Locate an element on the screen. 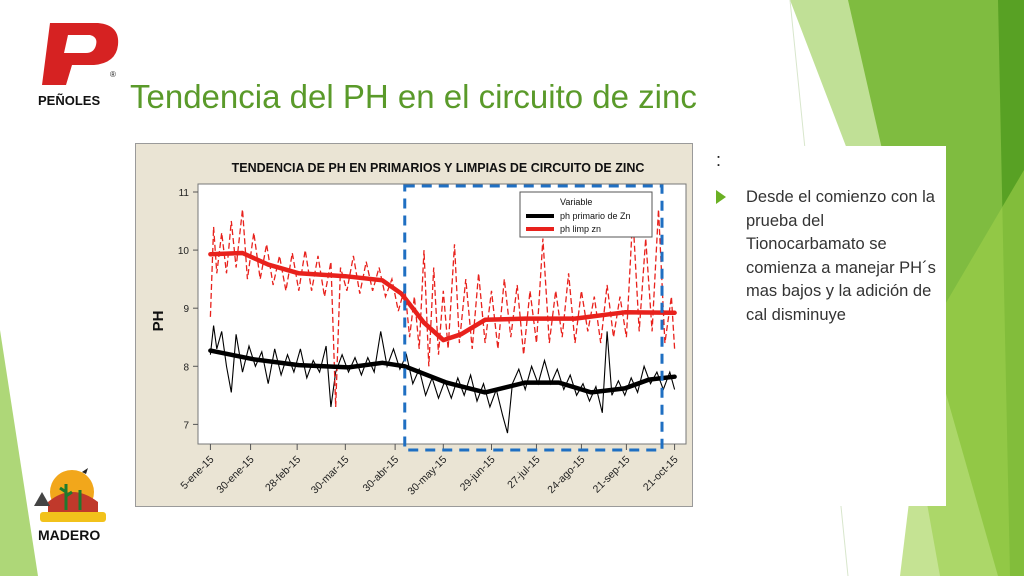  y-axis: 7 8 9 10 11 is located at coordinates (188, 309).